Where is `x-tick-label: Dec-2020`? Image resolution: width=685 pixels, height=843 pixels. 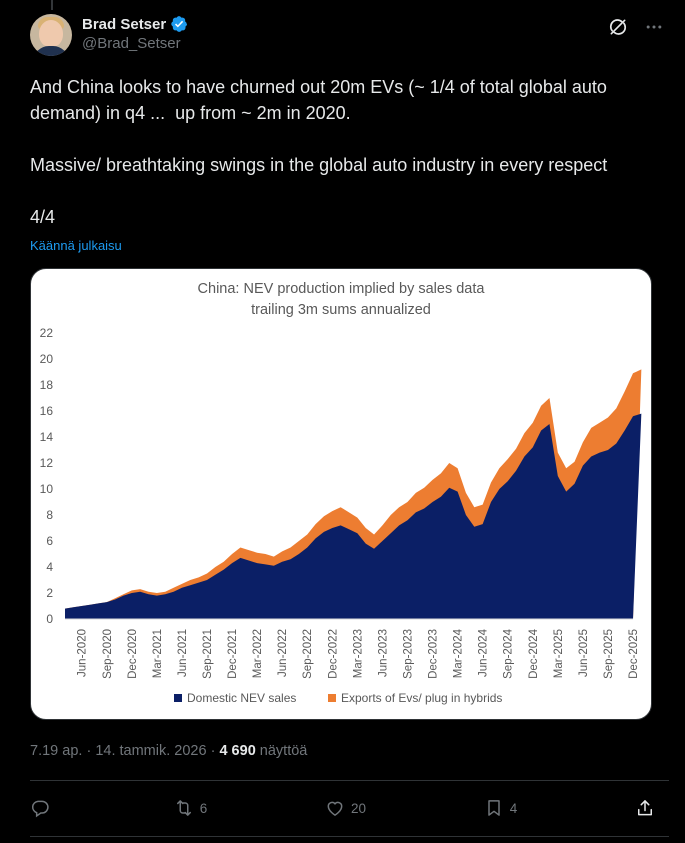 x-tick-label: Dec-2020 is located at coordinates (133, 654).